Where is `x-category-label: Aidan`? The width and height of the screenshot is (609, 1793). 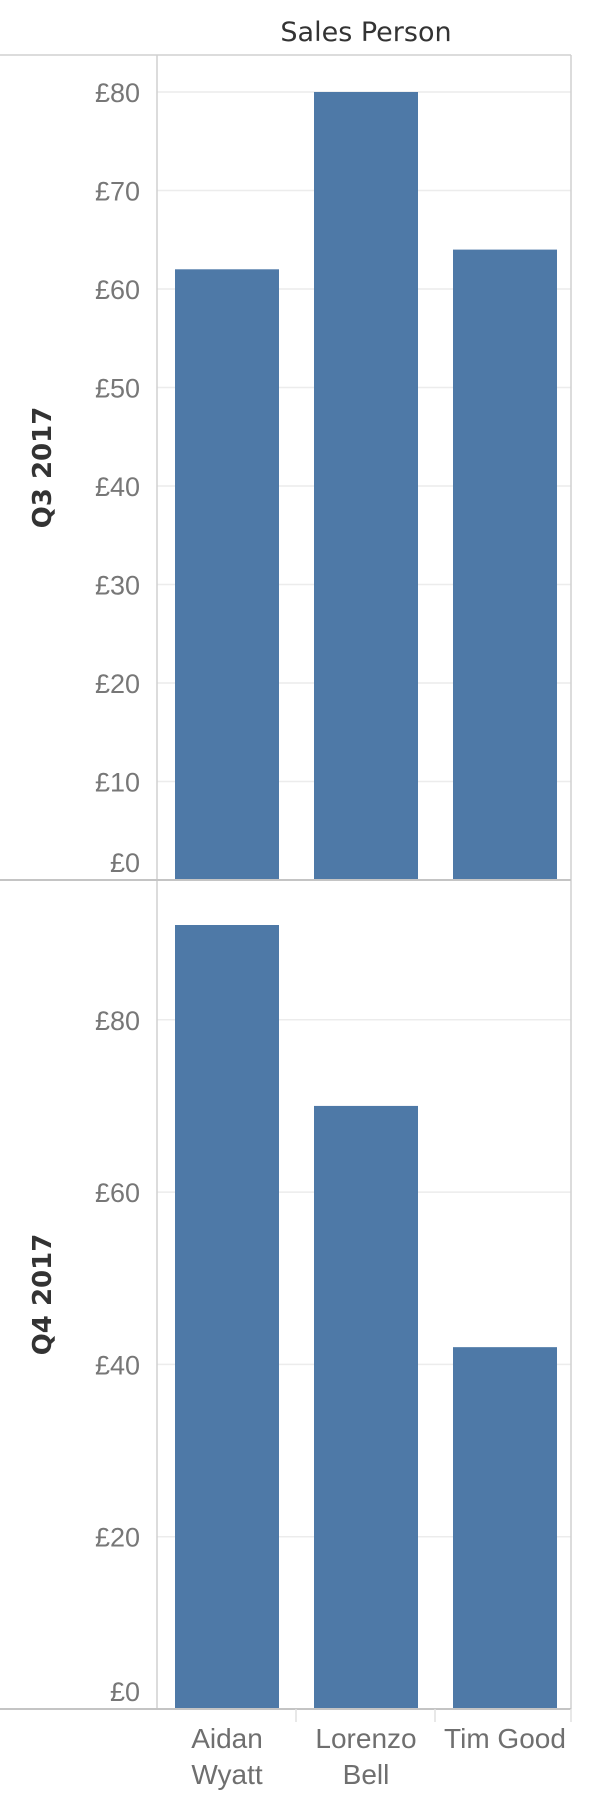
x-category-label: Aidan is located at coordinates (227, 1738).